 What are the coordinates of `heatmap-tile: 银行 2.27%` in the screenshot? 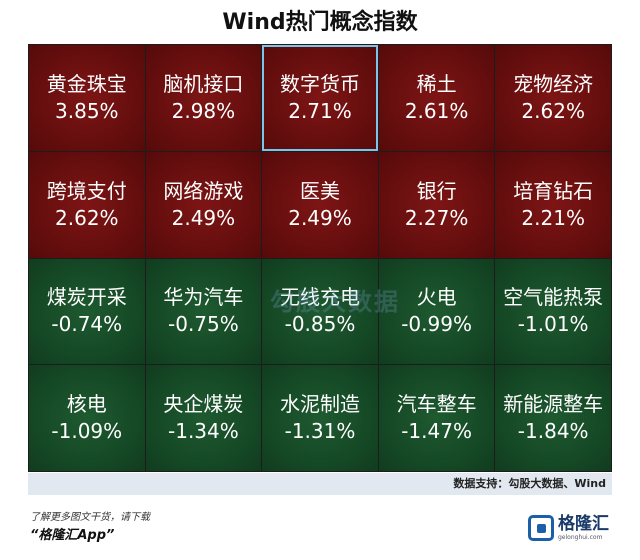 It's located at (436, 204).